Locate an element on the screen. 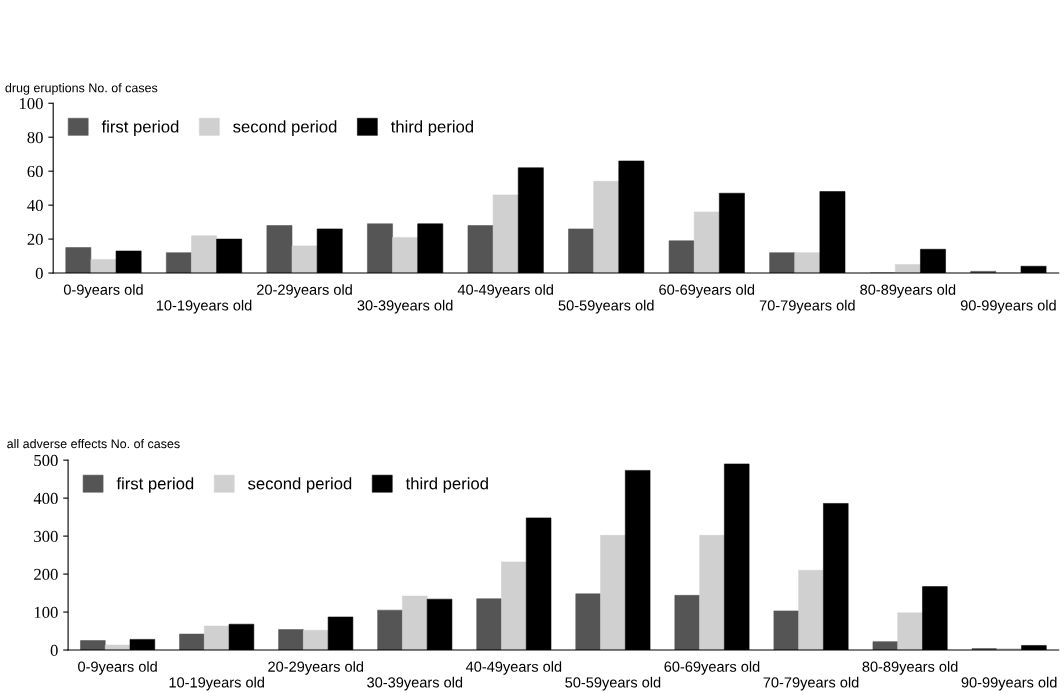  y-tick-label: 40 is located at coordinates (35, 205).